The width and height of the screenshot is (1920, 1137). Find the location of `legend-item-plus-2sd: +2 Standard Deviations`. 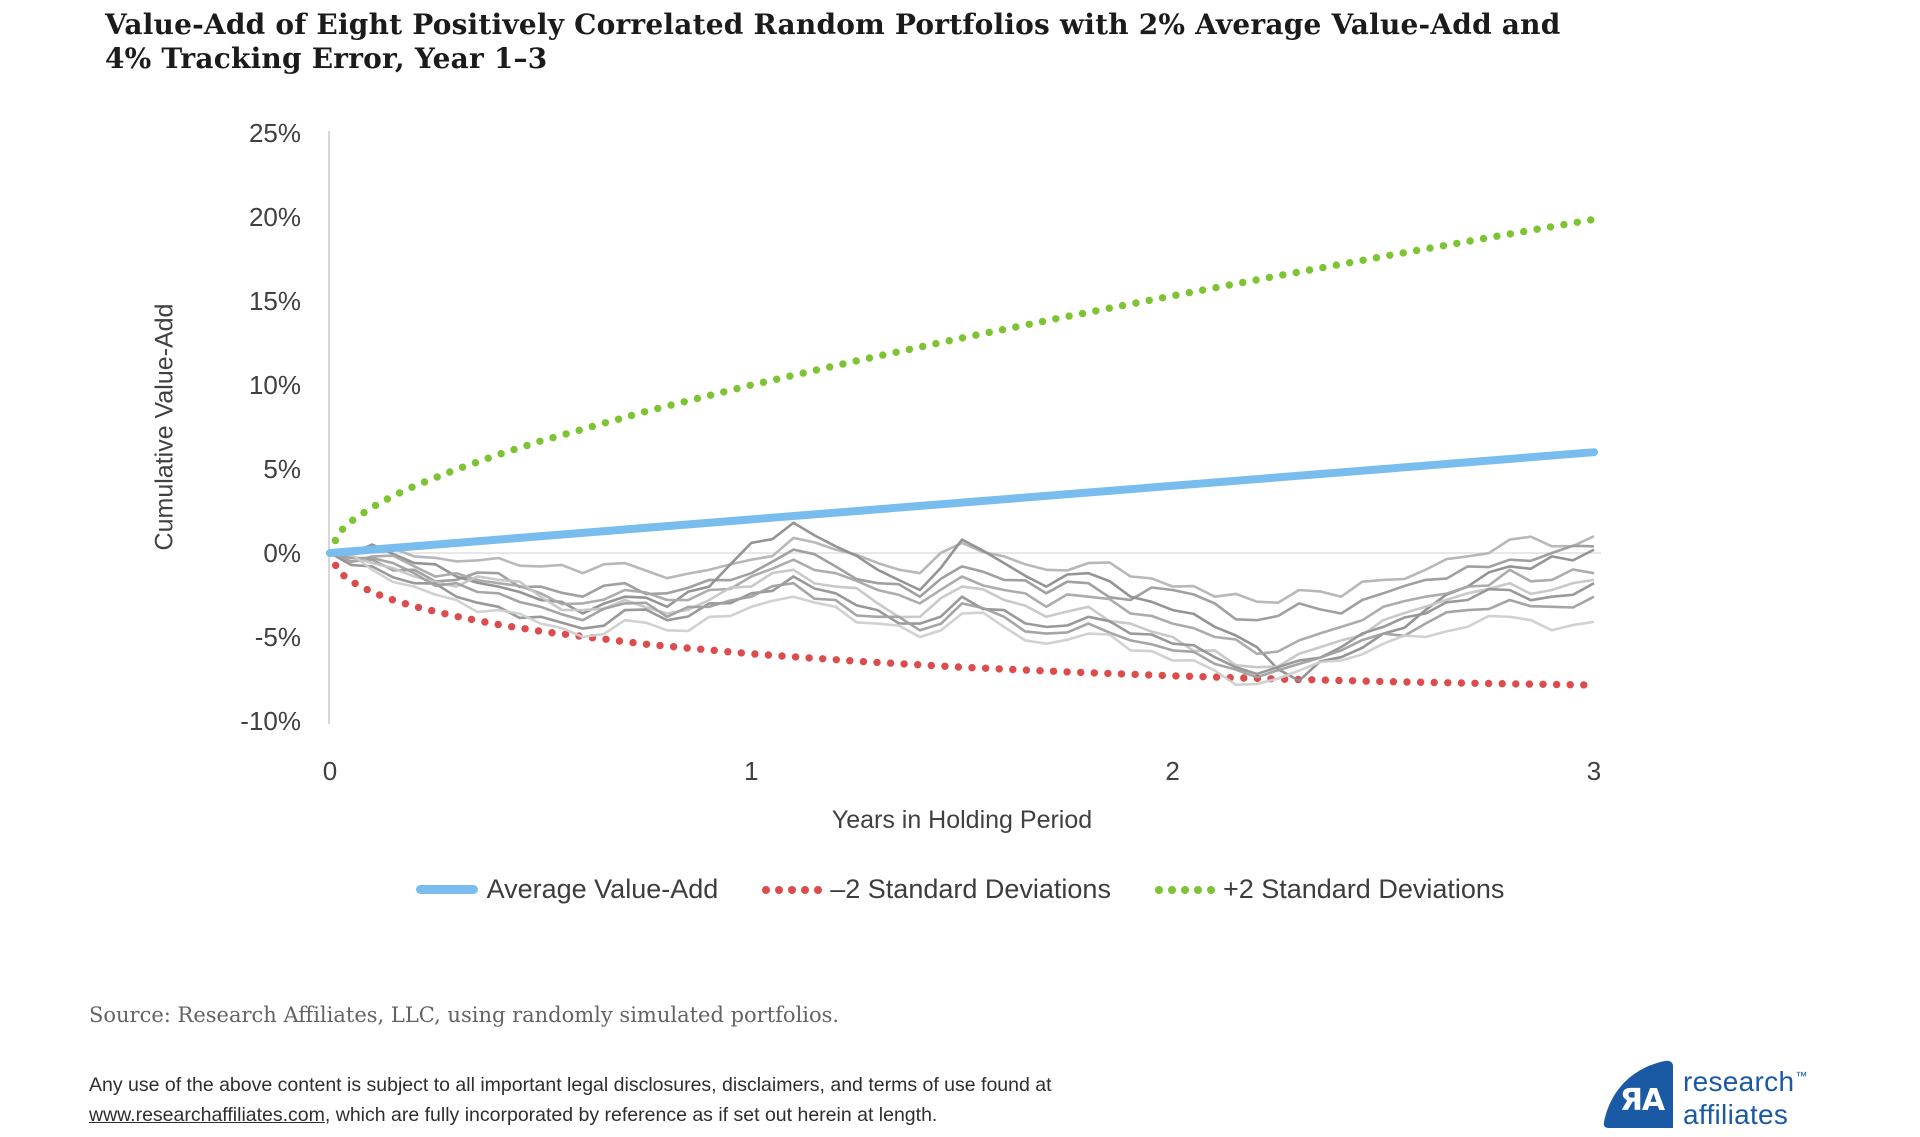

legend-item-plus-2sd: +2 Standard Deviations is located at coordinates (1329, 889).